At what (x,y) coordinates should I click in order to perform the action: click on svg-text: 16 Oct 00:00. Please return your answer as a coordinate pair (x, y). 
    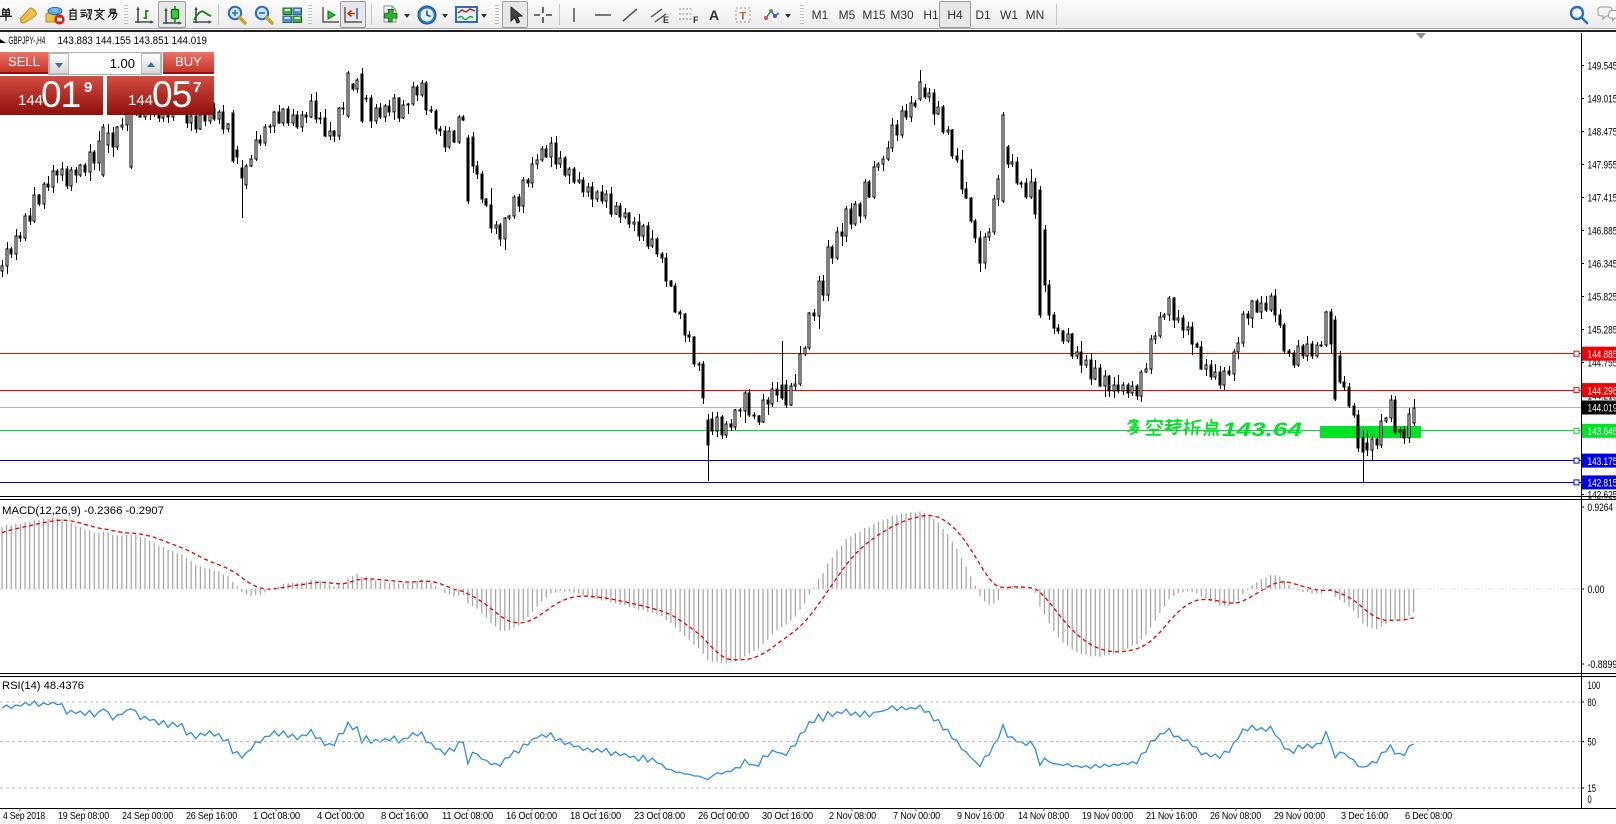
    Looking at the image, I should click on (532, 816).